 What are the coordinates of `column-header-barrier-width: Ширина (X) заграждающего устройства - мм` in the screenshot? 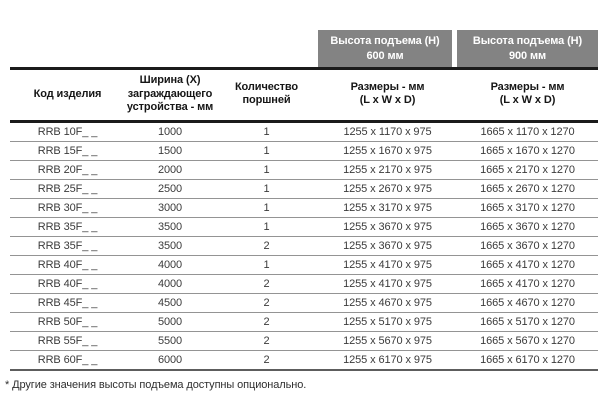 It's located at (170, 95).